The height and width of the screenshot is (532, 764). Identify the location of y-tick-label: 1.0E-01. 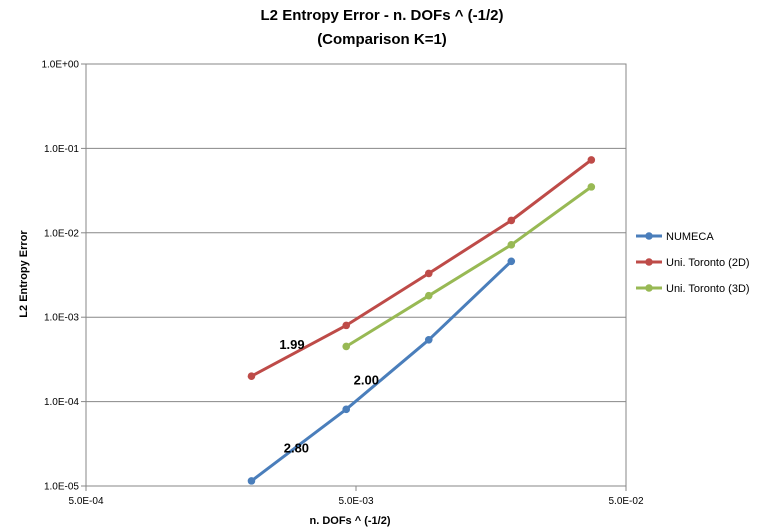
(61, 149).